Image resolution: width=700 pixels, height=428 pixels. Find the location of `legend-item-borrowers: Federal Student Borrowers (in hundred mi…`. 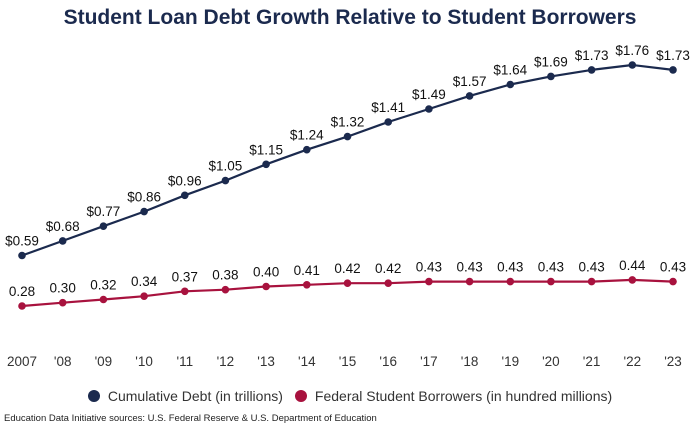

legend-item-borrowers: Federal Student Borrowers (in hundred mi… is located at coordinates (453, 396).